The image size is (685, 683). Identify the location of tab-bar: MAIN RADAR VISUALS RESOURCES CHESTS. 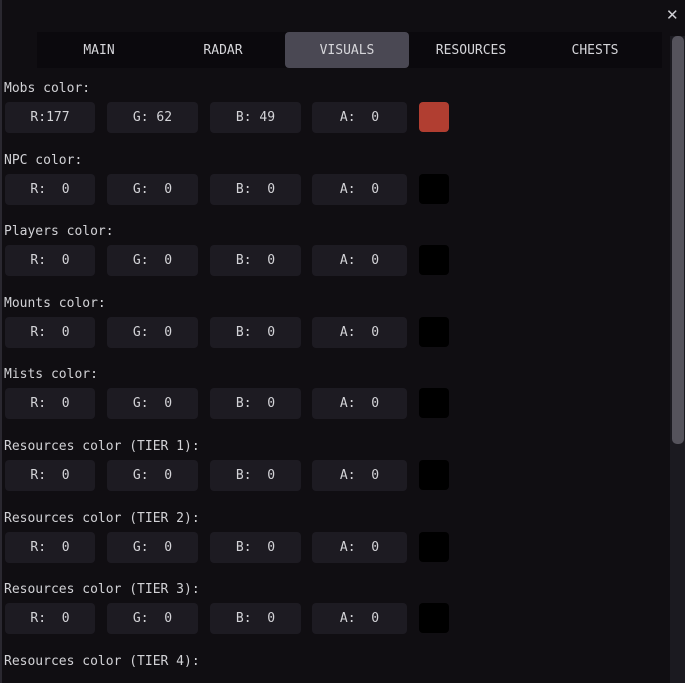
(349, 50).